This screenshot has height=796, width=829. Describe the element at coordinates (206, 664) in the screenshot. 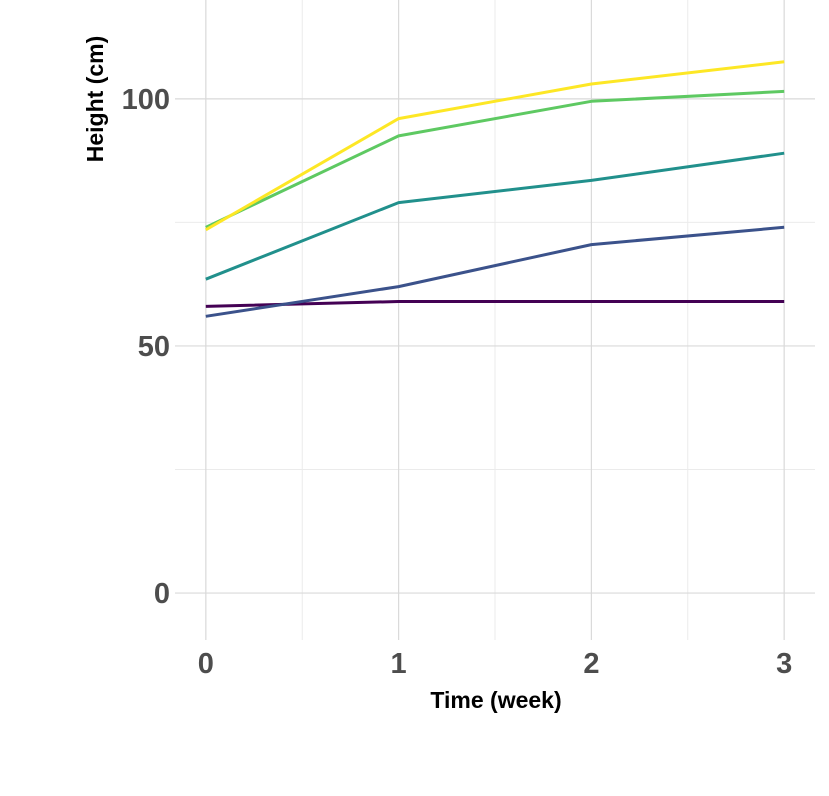

I see `x-tick-label: 0` at that location.